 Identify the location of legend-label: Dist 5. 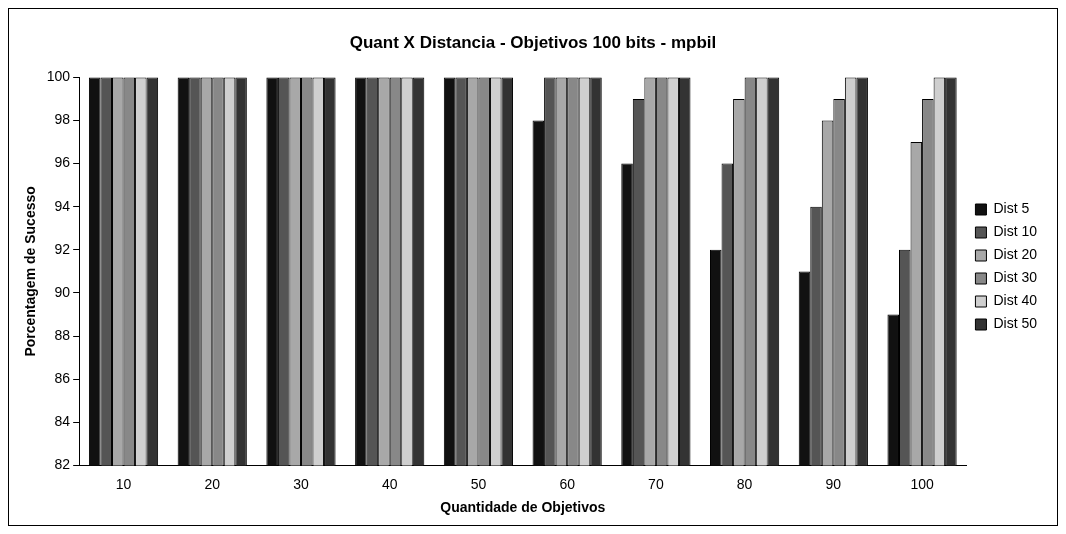
(1011, 208).